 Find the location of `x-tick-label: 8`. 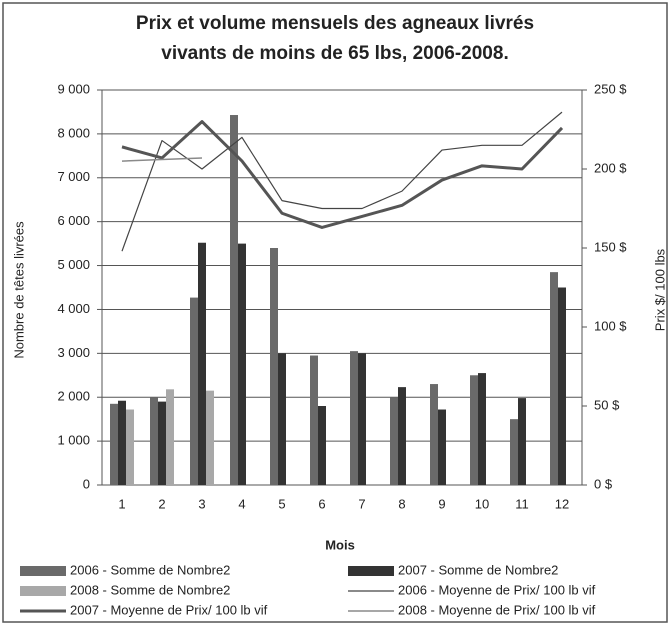

x-tick-label: 8 is located at coordinates (401, 503).